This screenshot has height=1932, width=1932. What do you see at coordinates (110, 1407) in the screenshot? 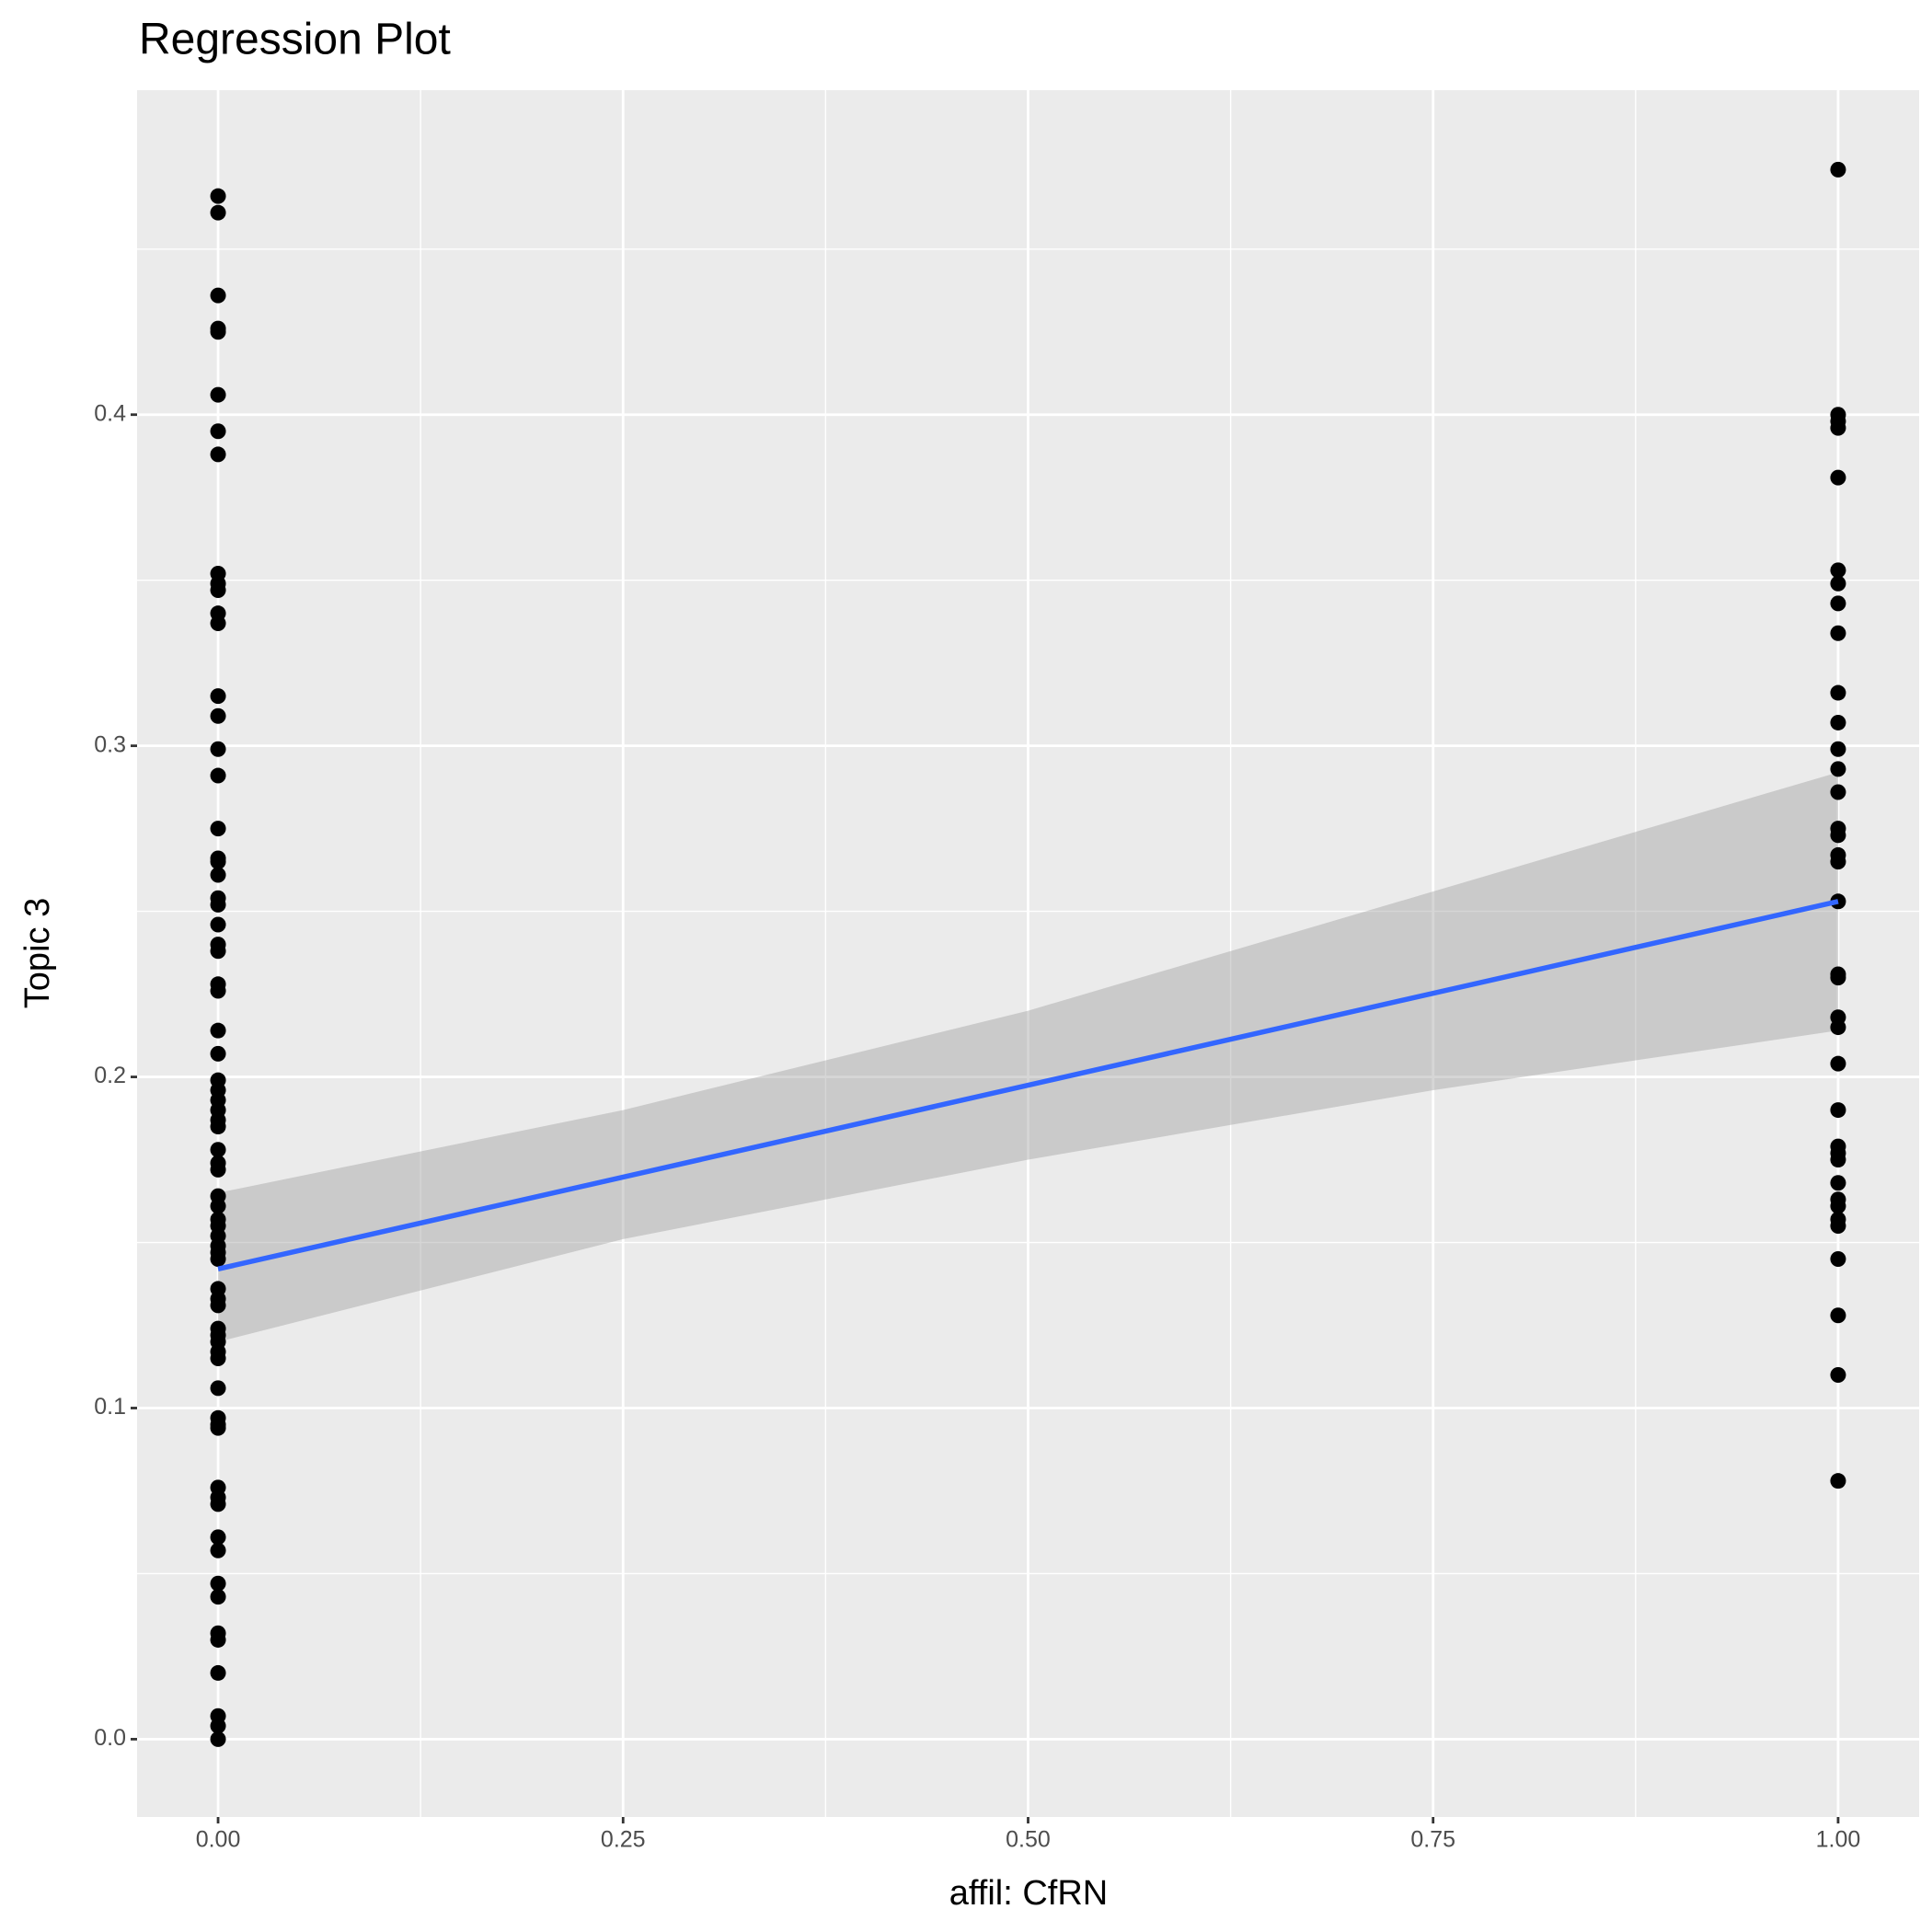
I see `y-tick-label: 0.1` at bounding box center [110, 1407].